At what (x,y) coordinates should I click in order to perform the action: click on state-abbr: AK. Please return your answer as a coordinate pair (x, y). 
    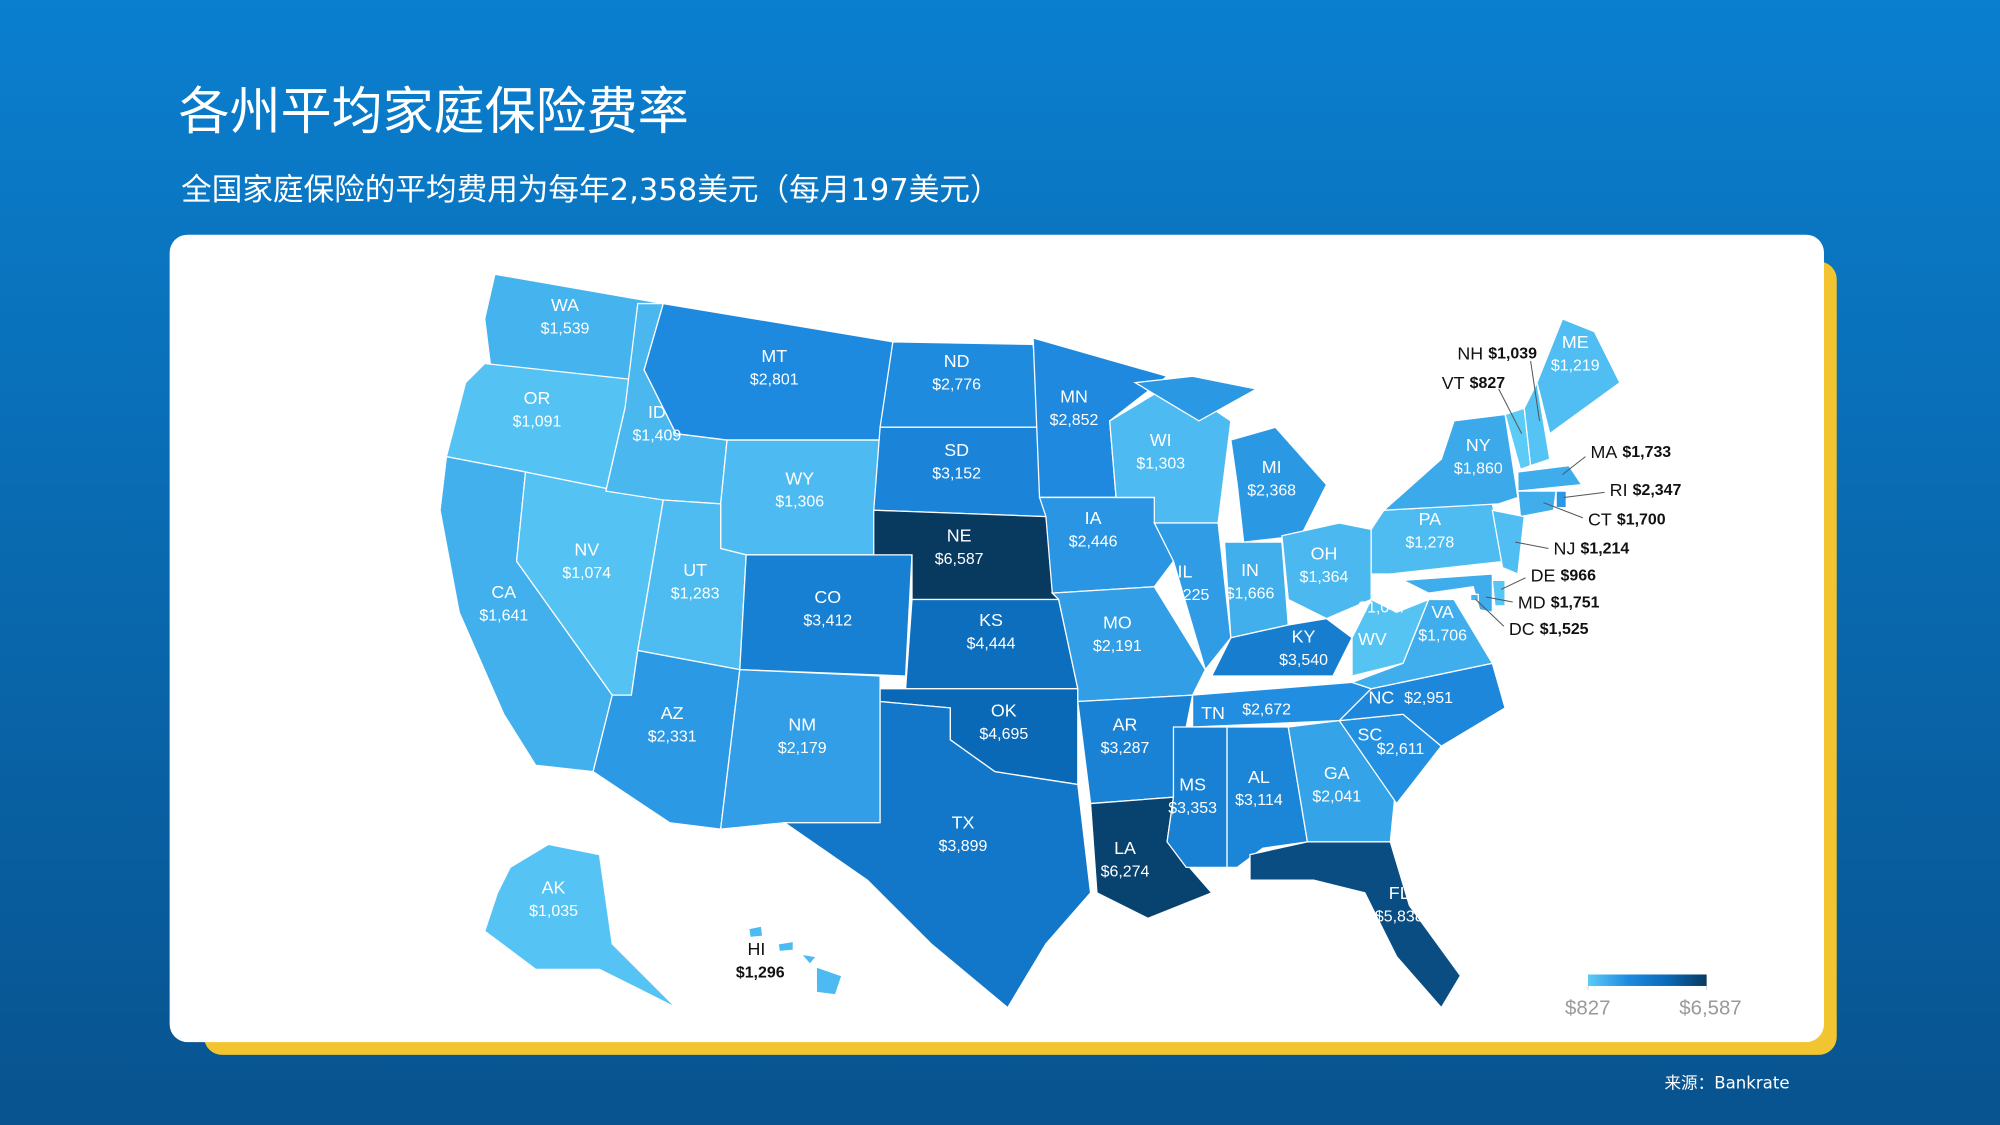
    Looking at the image, I should click on (554, 888).